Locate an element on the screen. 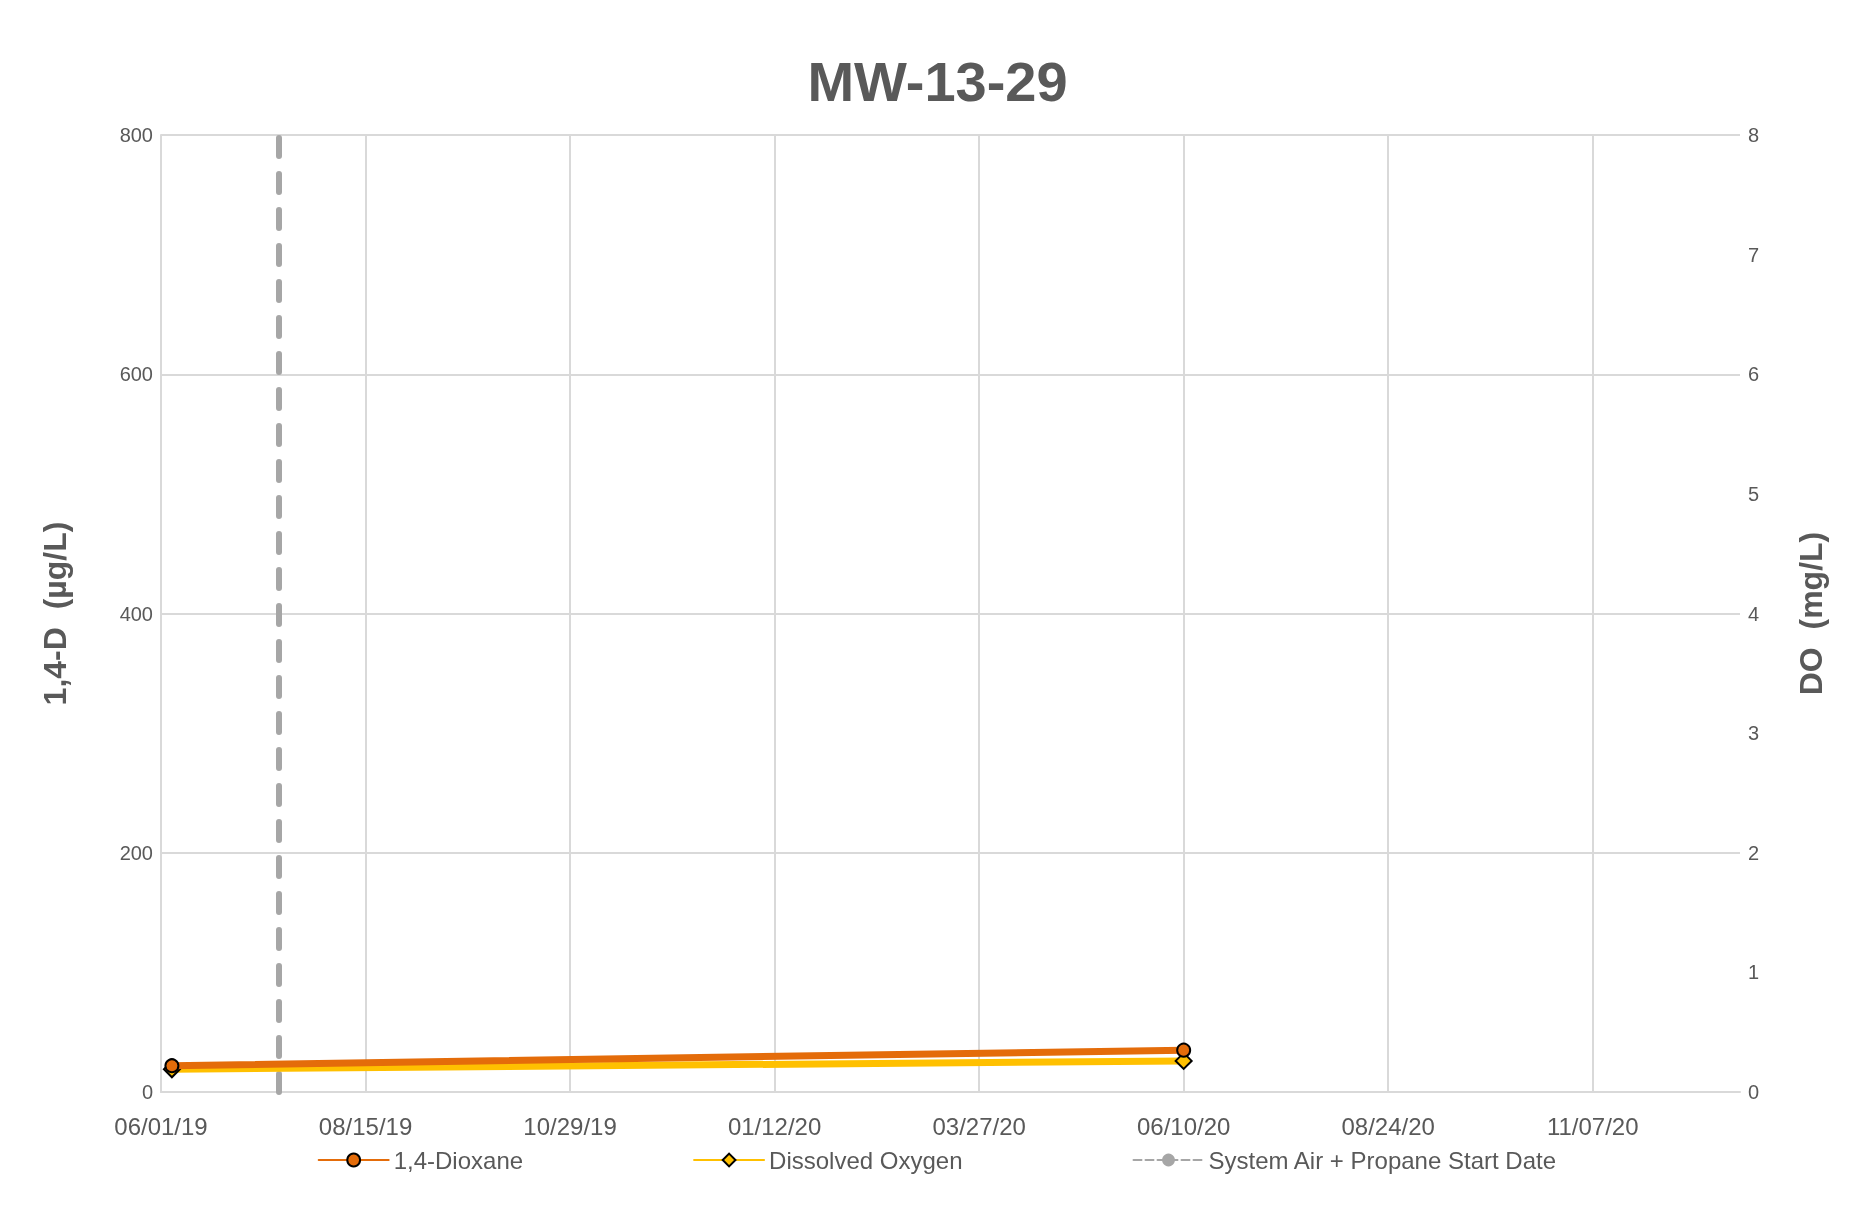  y2-tick-label: 5 is located at coordinates (1754, 493).